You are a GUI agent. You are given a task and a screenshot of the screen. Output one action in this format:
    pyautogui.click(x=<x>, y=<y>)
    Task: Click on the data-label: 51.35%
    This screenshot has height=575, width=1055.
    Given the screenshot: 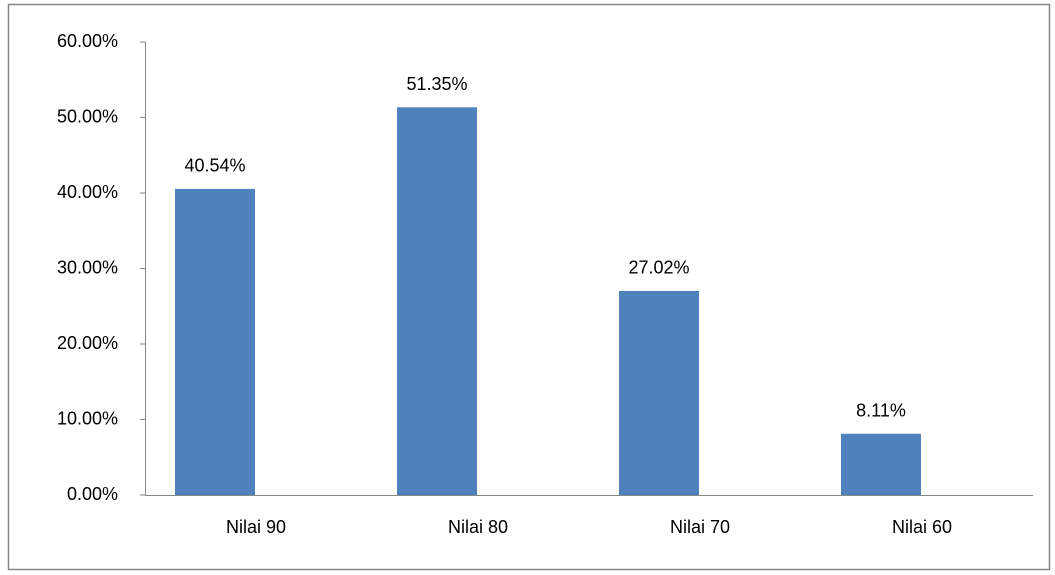 What is the action you would take?
    pyautogui.click(x=436, y=84)
    